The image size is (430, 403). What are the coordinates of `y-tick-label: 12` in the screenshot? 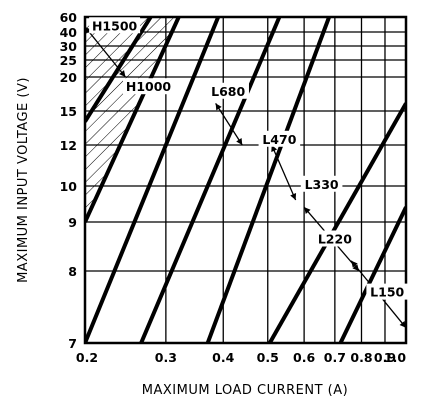 It's located at (68, 145).